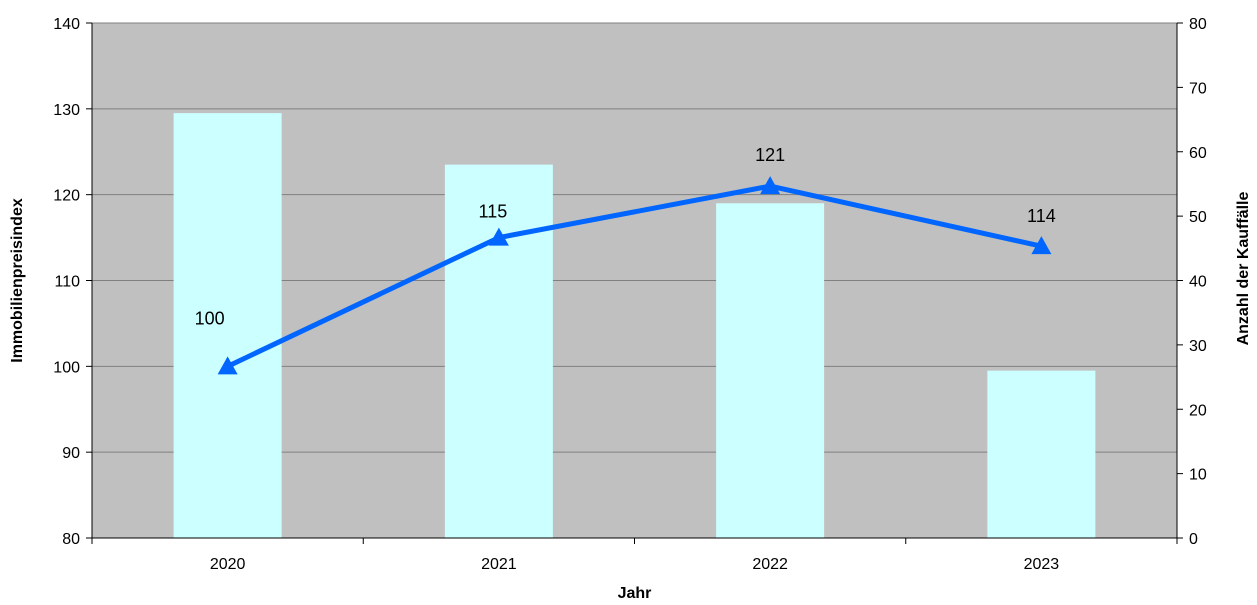  What do you see at coordinates (499, 564) in the screenshot?
I see `x-tick-label: 2021` at bounding box center [499, 564].